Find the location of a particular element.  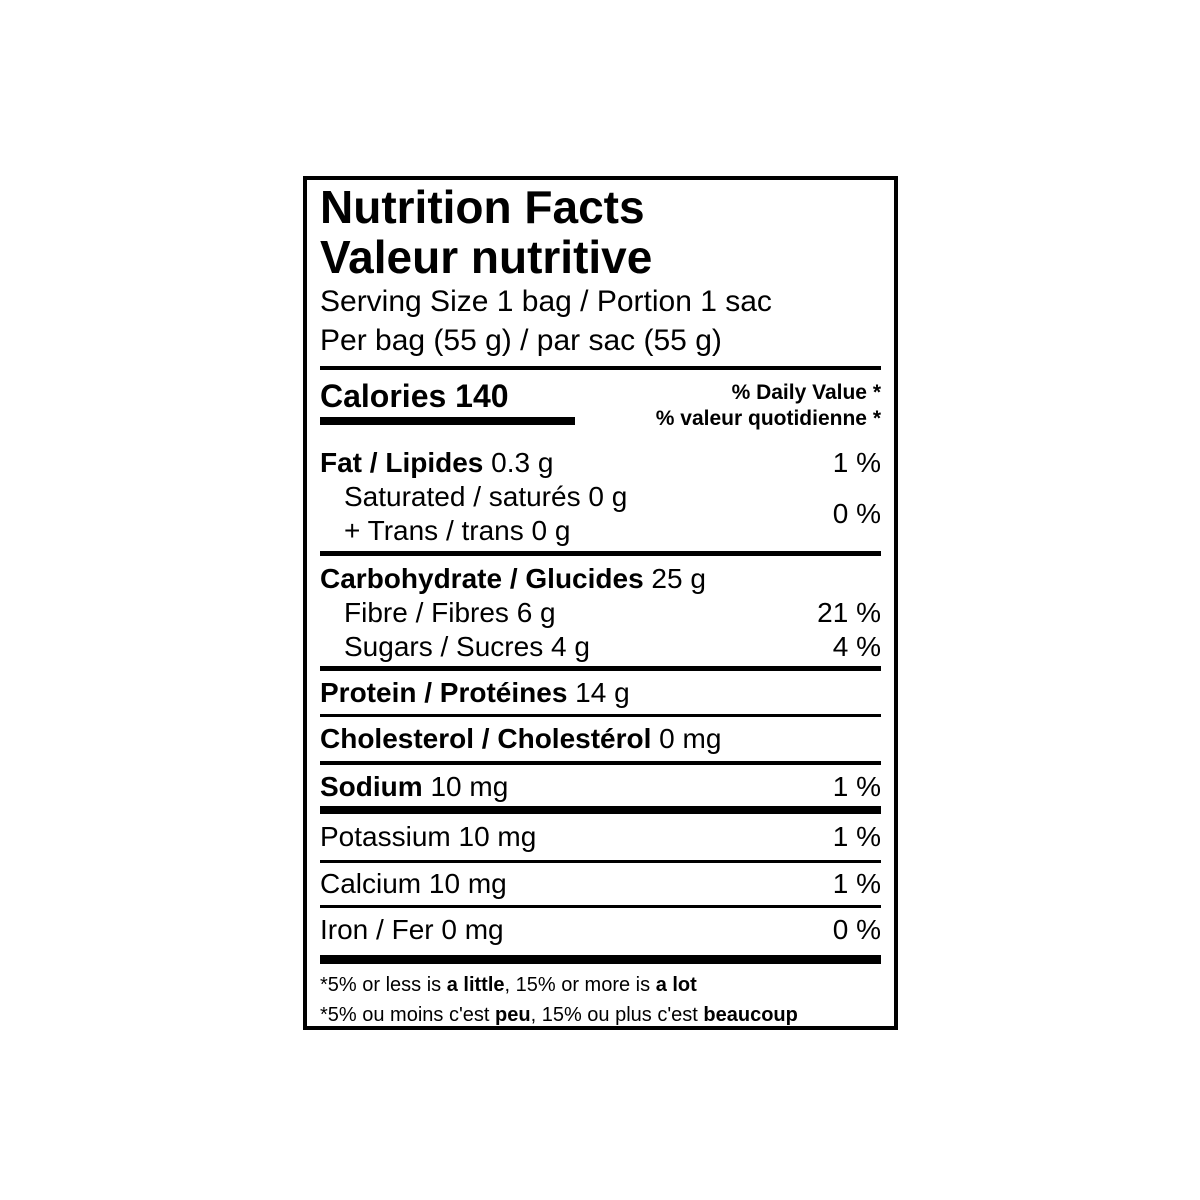

thick-rule-iron is located at coordinates (600, 959).